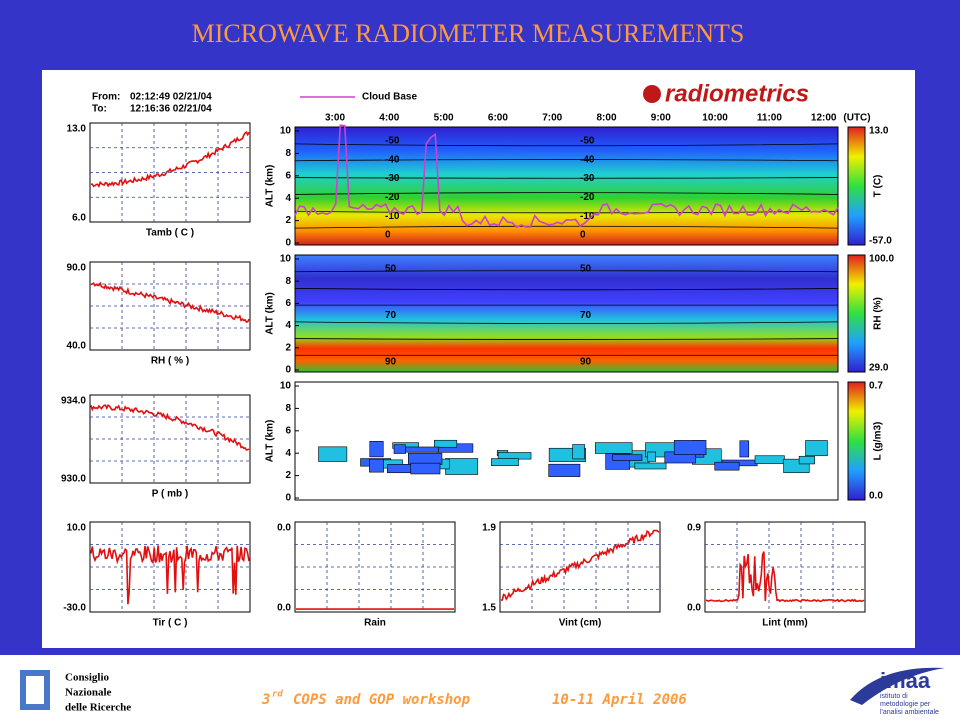 The width and height of the screenshot is (960, 720). What do you see at coordinates (897, 686) in the screenshot?
I see `imaa-swoosh` at bounding box center [897, 686].